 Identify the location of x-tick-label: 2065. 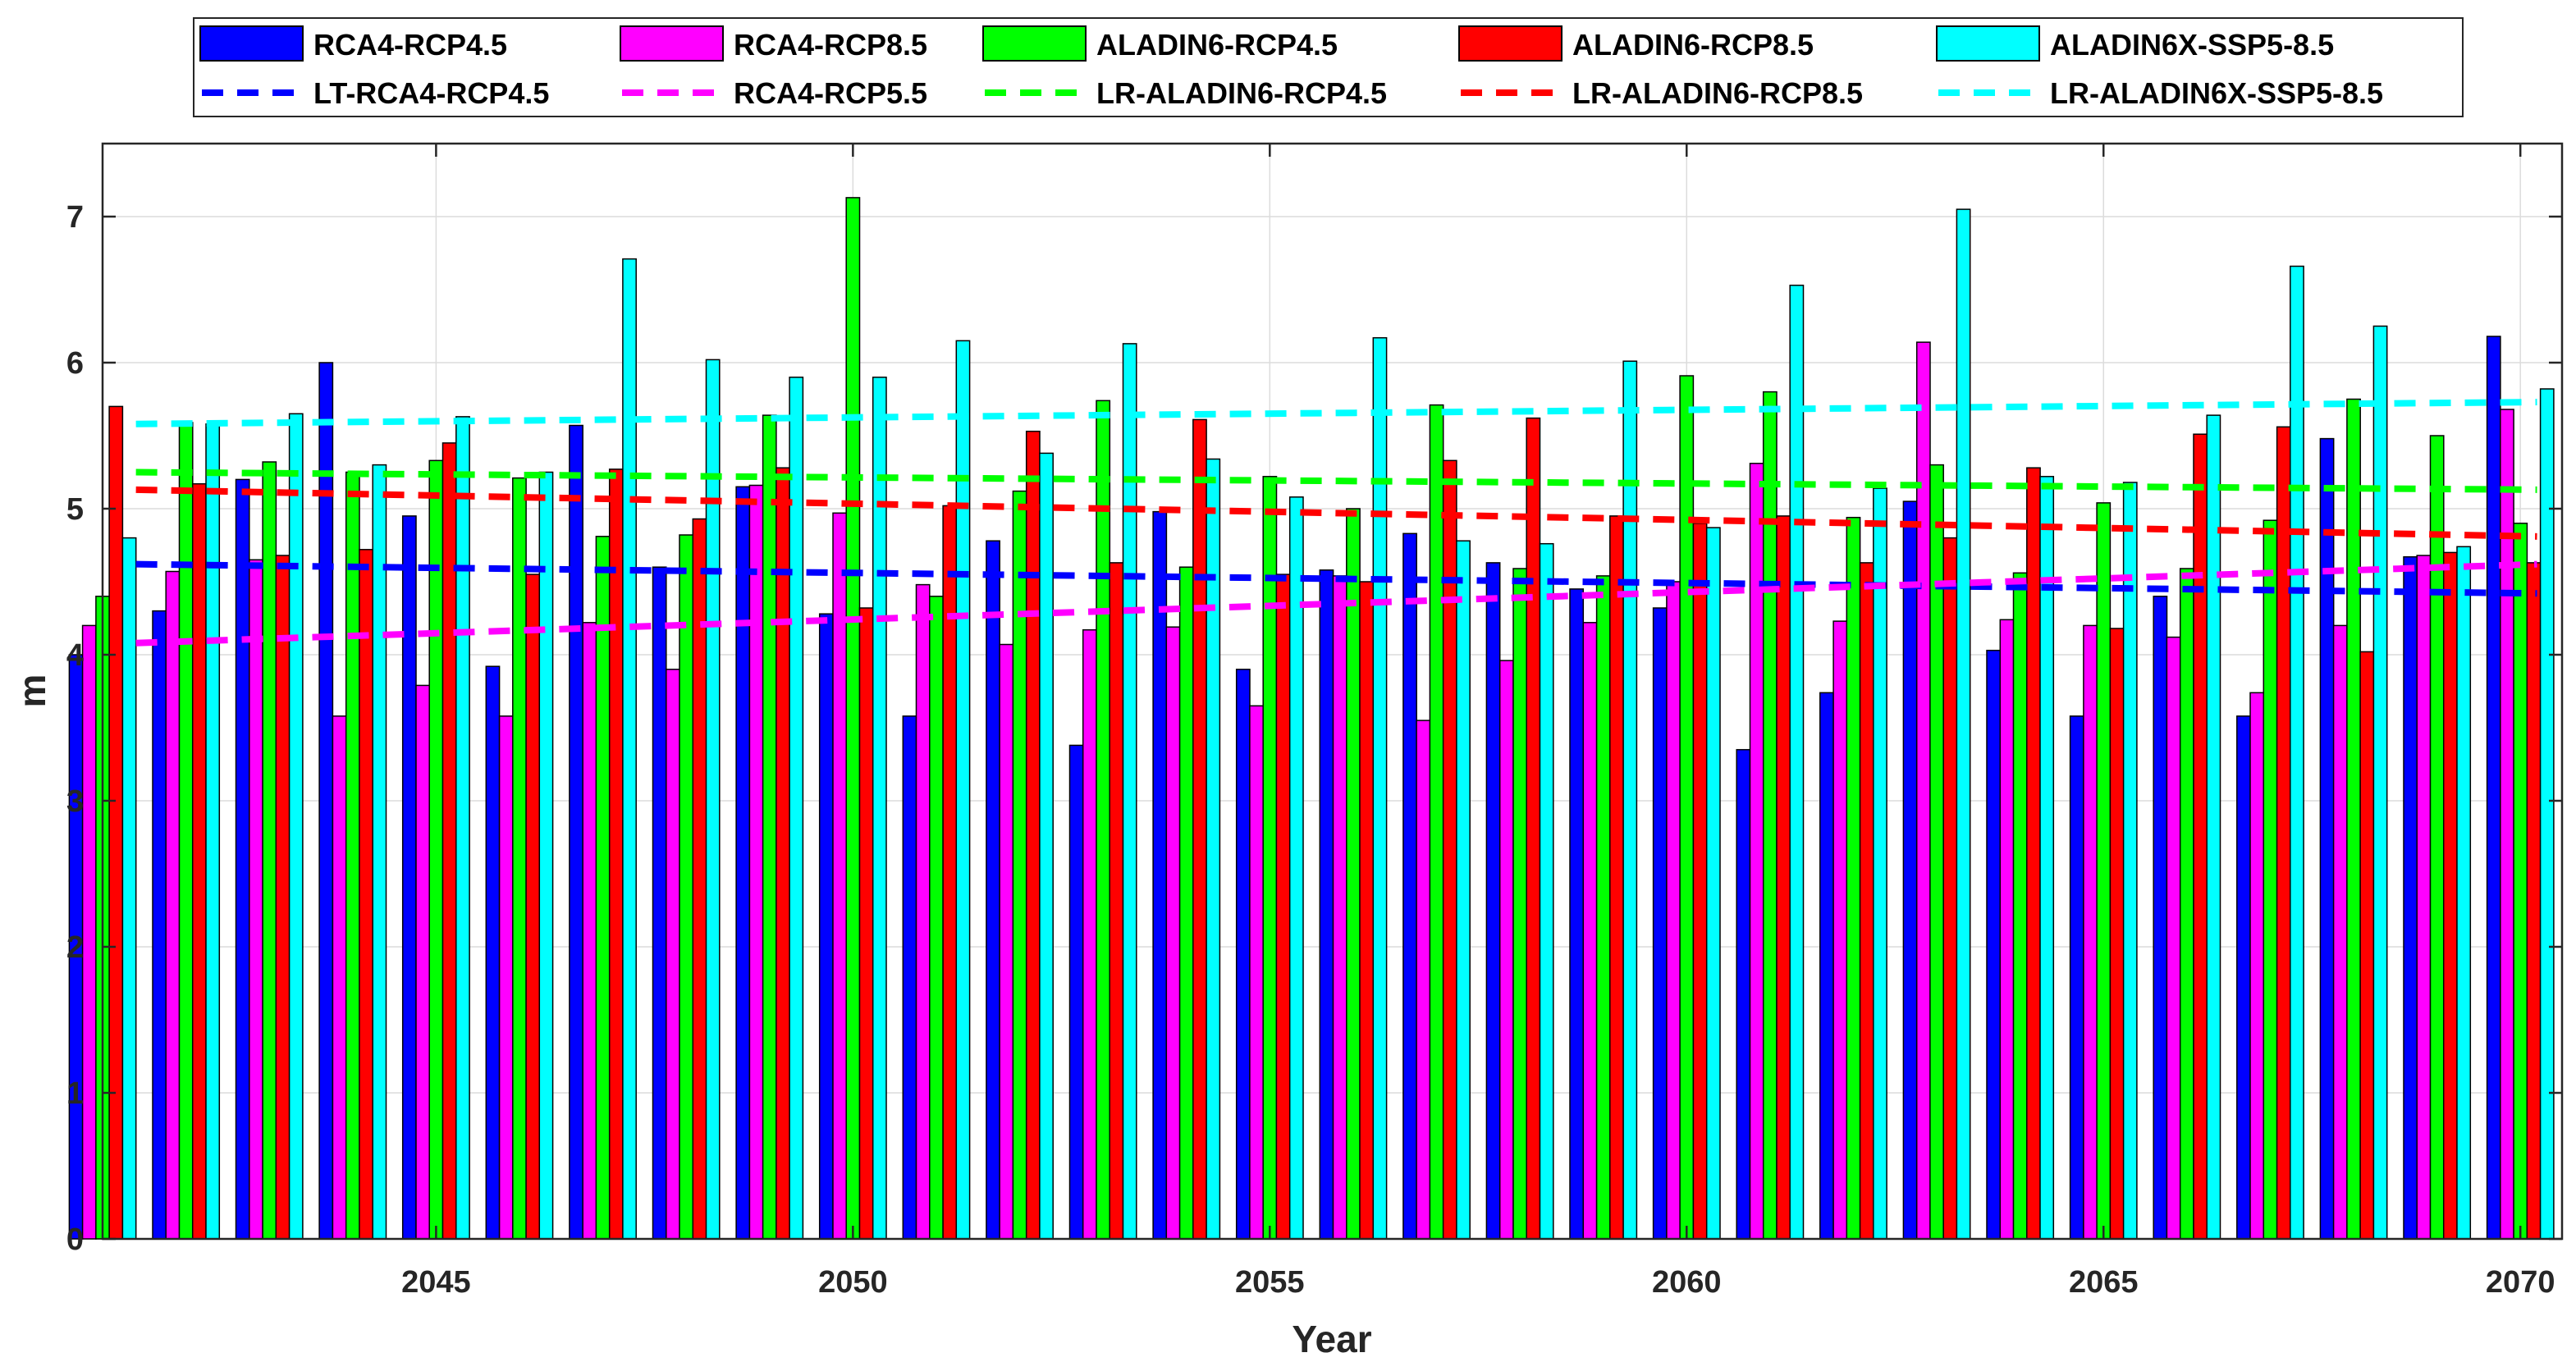
(2104, 1282).